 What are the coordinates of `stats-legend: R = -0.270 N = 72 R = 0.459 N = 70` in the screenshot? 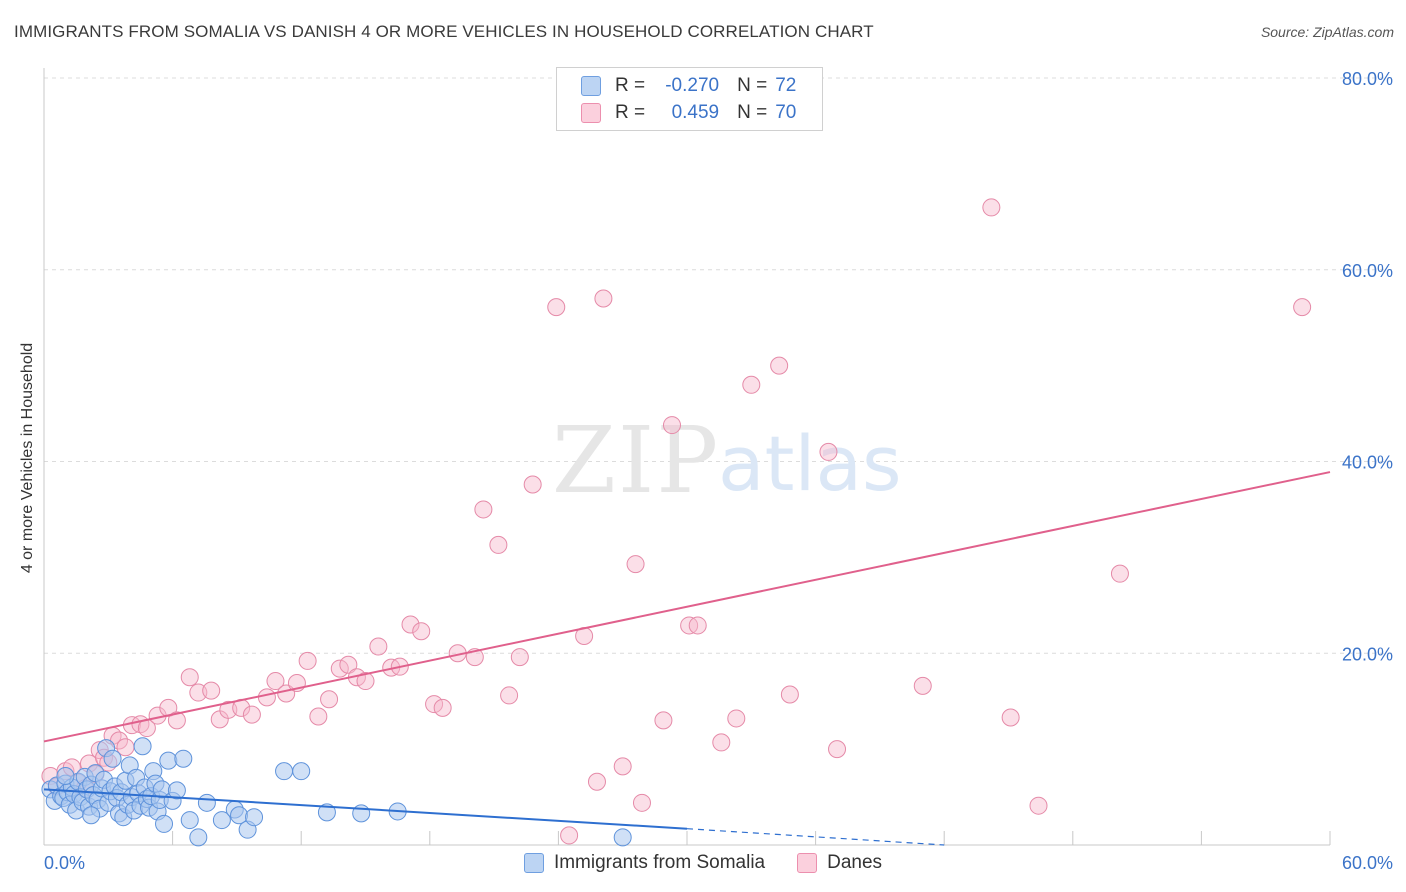 It's located at (689, 99).